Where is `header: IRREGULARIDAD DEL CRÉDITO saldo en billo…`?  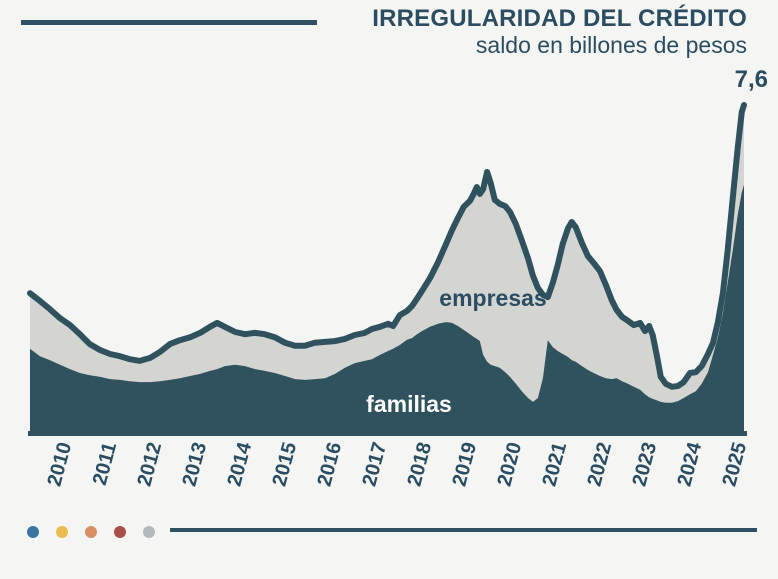 header: IRREGULARIDAD DEL CRÉDITO saldo en billo… is located at coordinates (559, 32).